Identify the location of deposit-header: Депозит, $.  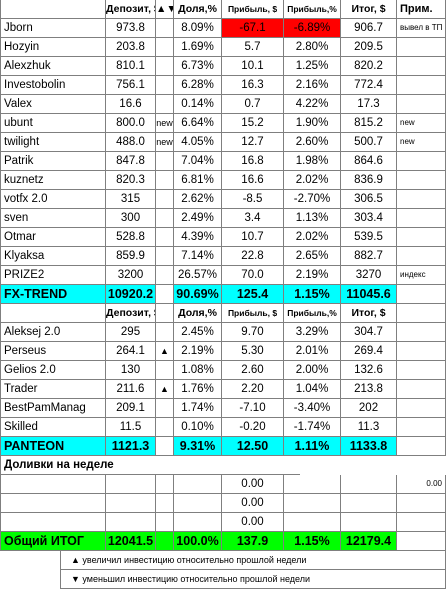
(131, 313).